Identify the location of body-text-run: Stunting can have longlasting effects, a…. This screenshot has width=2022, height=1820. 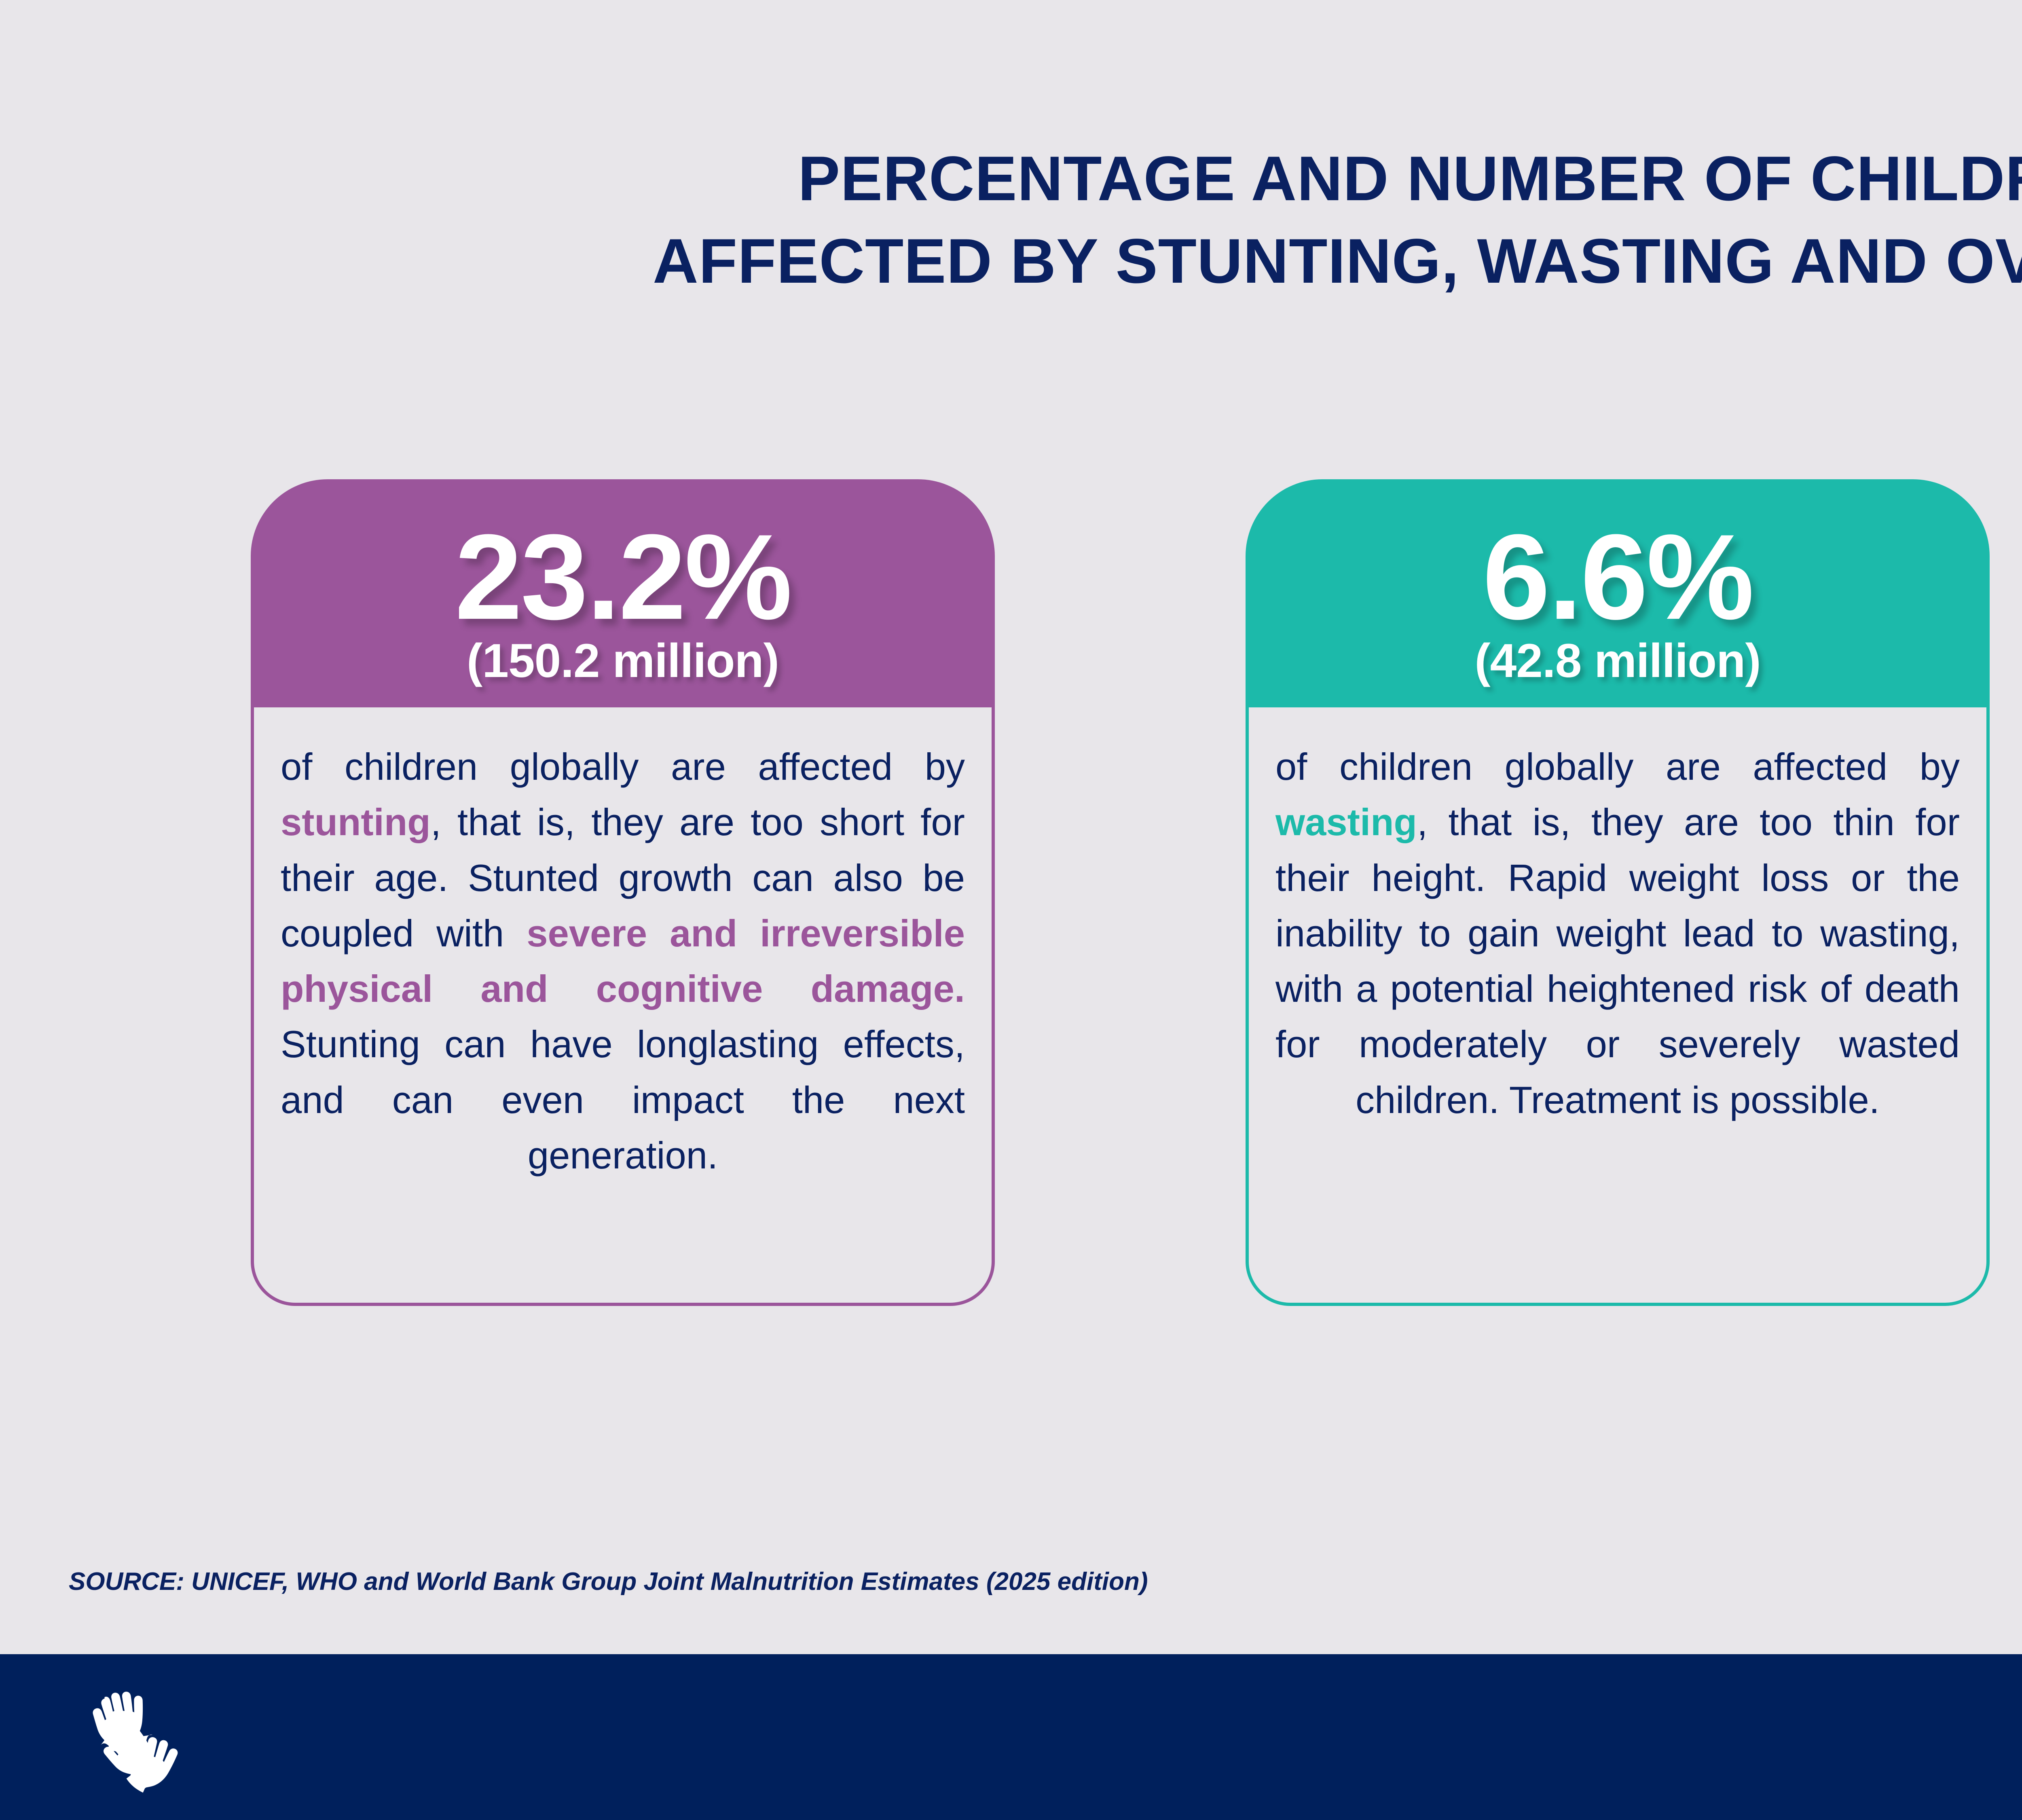
(623, 1100).